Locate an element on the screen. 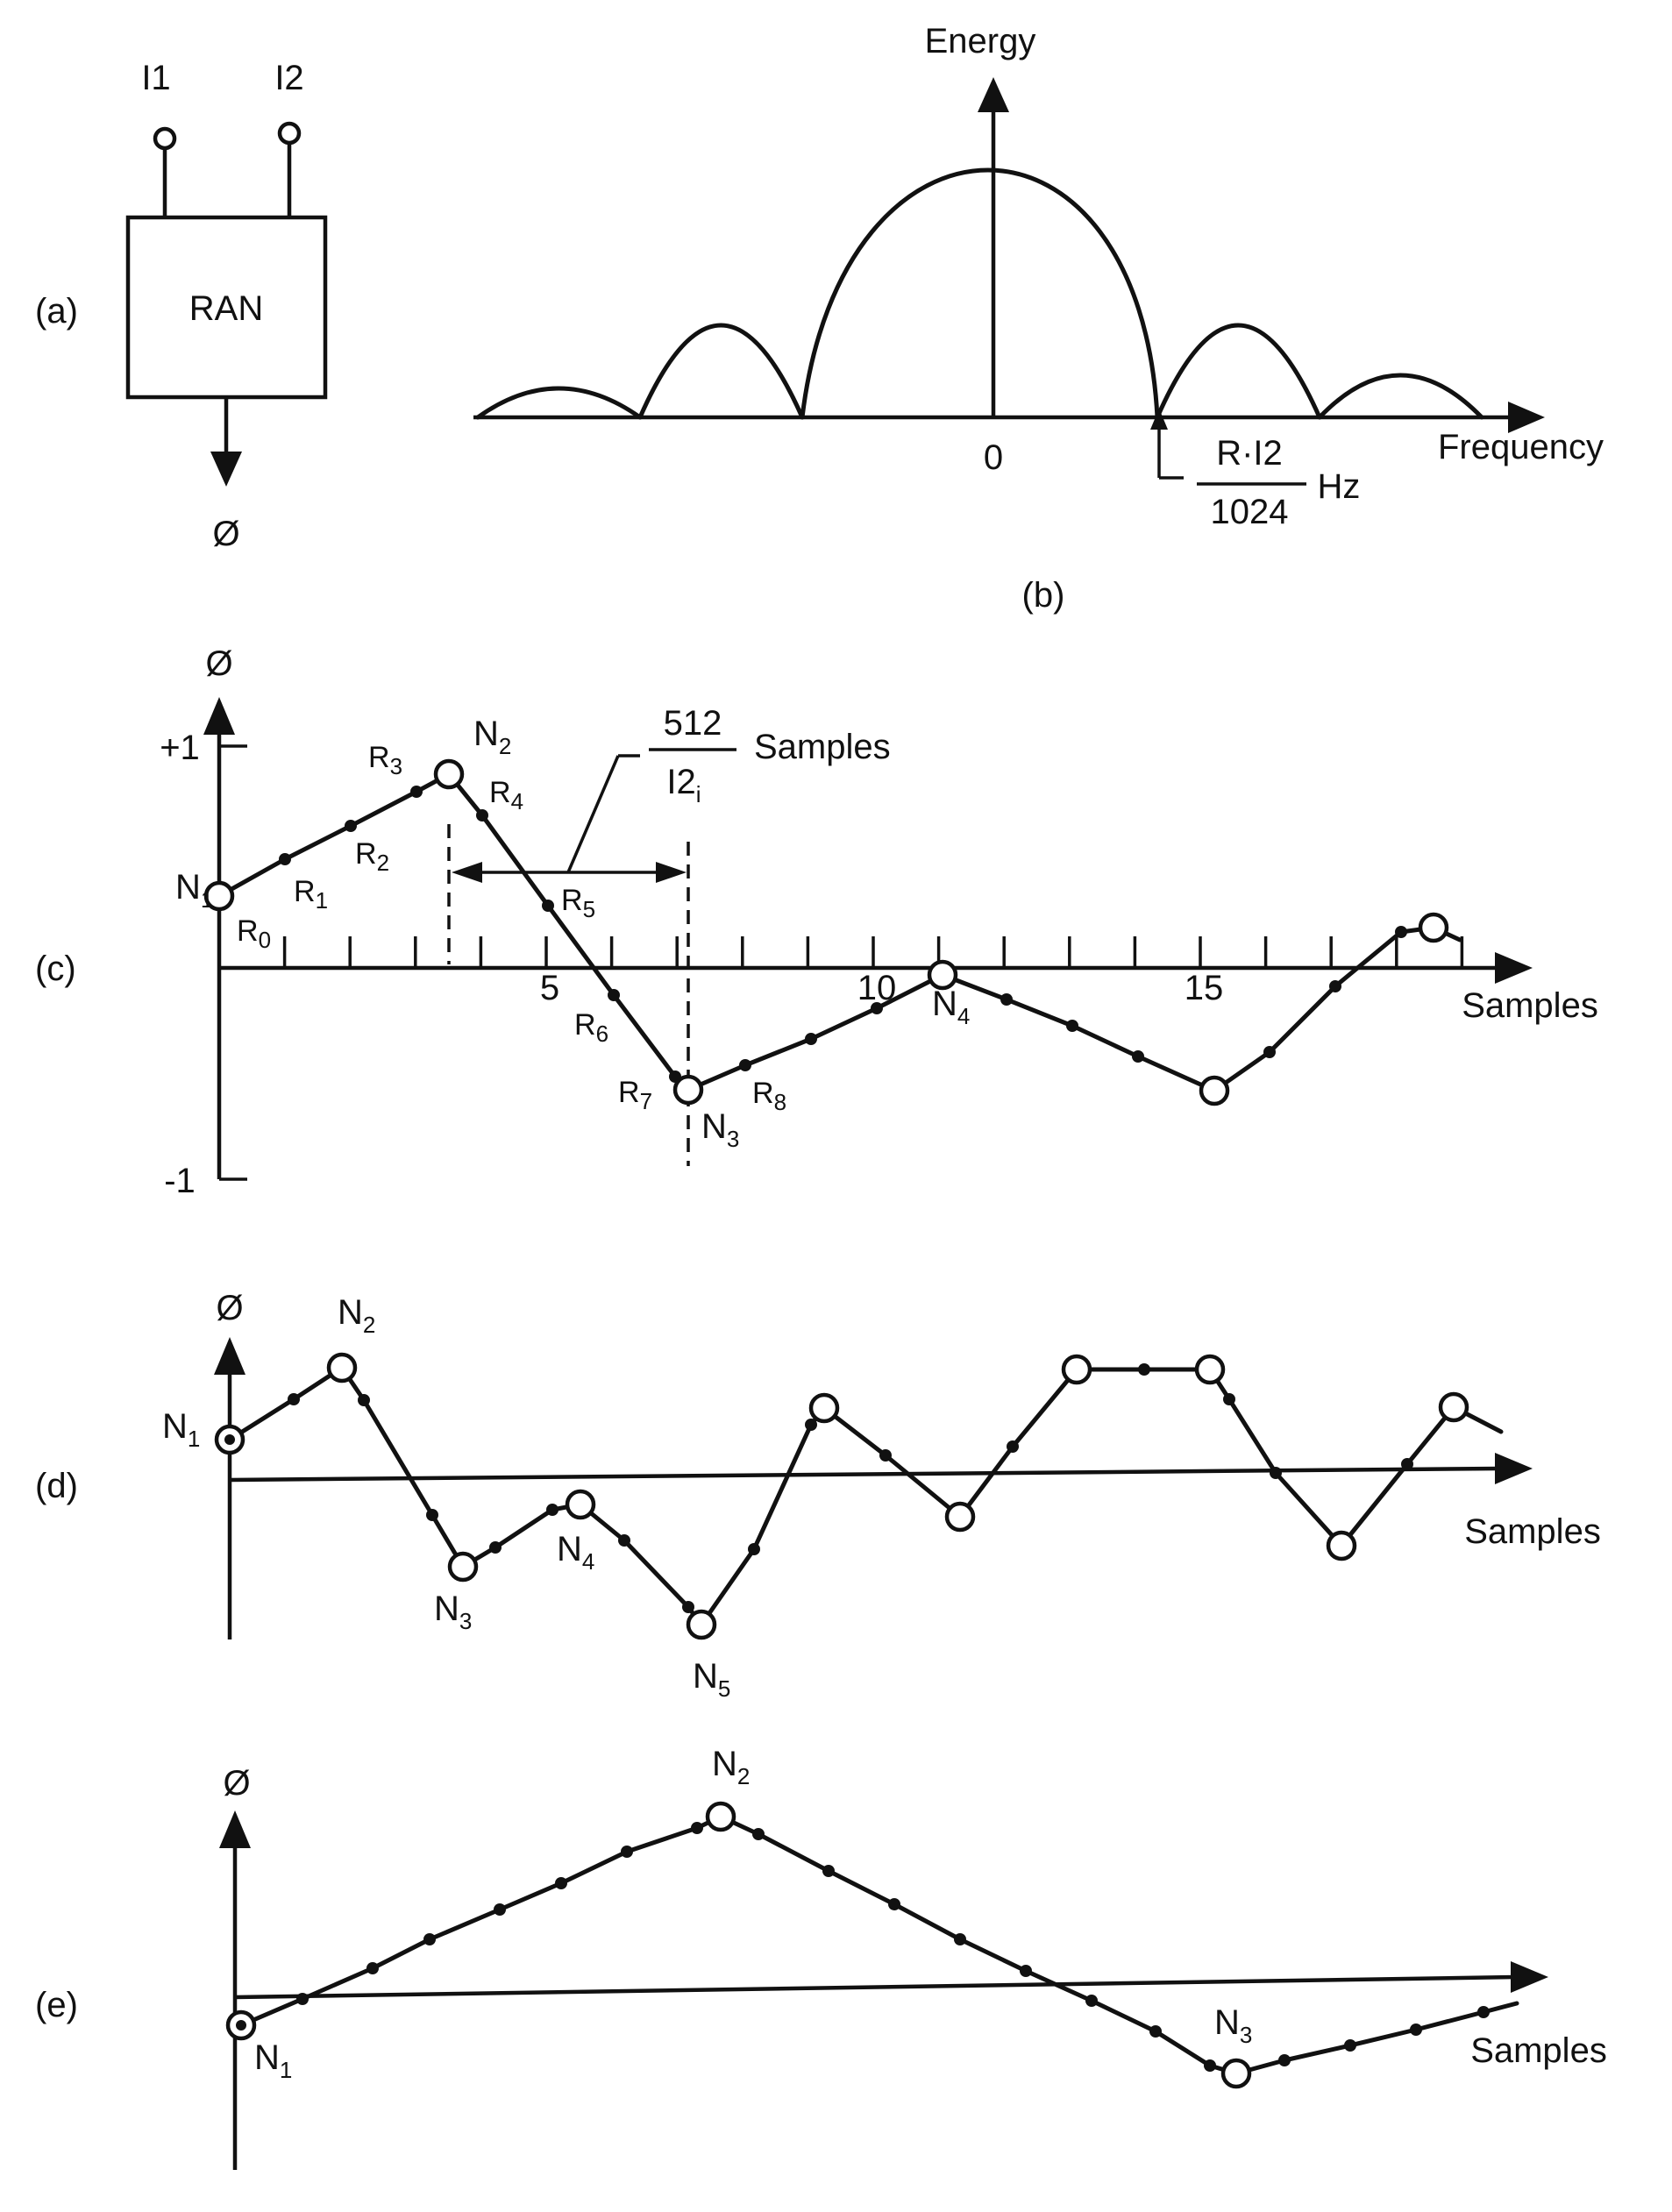 The width and height of the screenshot is (1672, 2212). panel-a-label: (a) is located at coordinates (56, 311).